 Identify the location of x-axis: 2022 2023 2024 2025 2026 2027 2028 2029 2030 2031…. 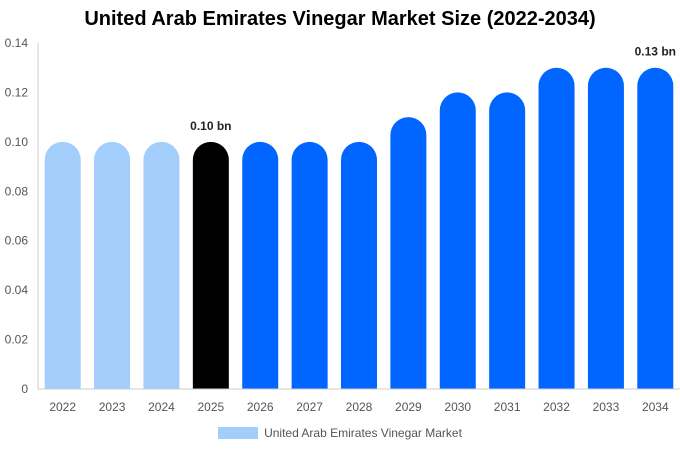
(359, 401).